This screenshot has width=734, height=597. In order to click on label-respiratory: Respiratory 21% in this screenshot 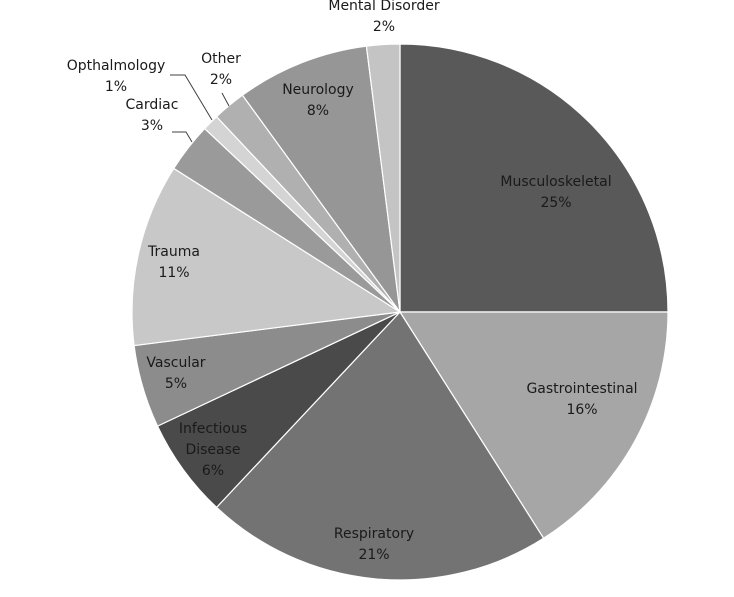, I will do `click(374, 544)`.